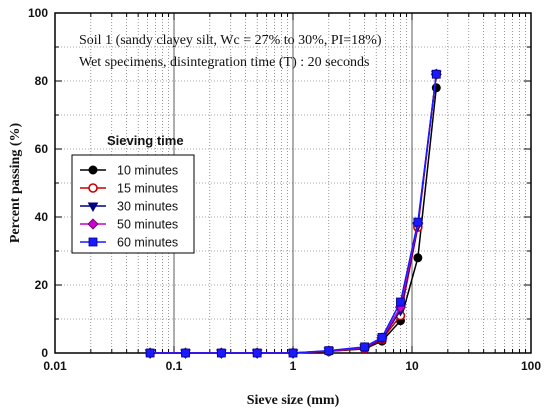 This screenshot has width=550, height=411. What do you see at coordinates (145, 140) in the screenshot?
I see `legend-title: Sieving time` at bounding box center [145, 140].